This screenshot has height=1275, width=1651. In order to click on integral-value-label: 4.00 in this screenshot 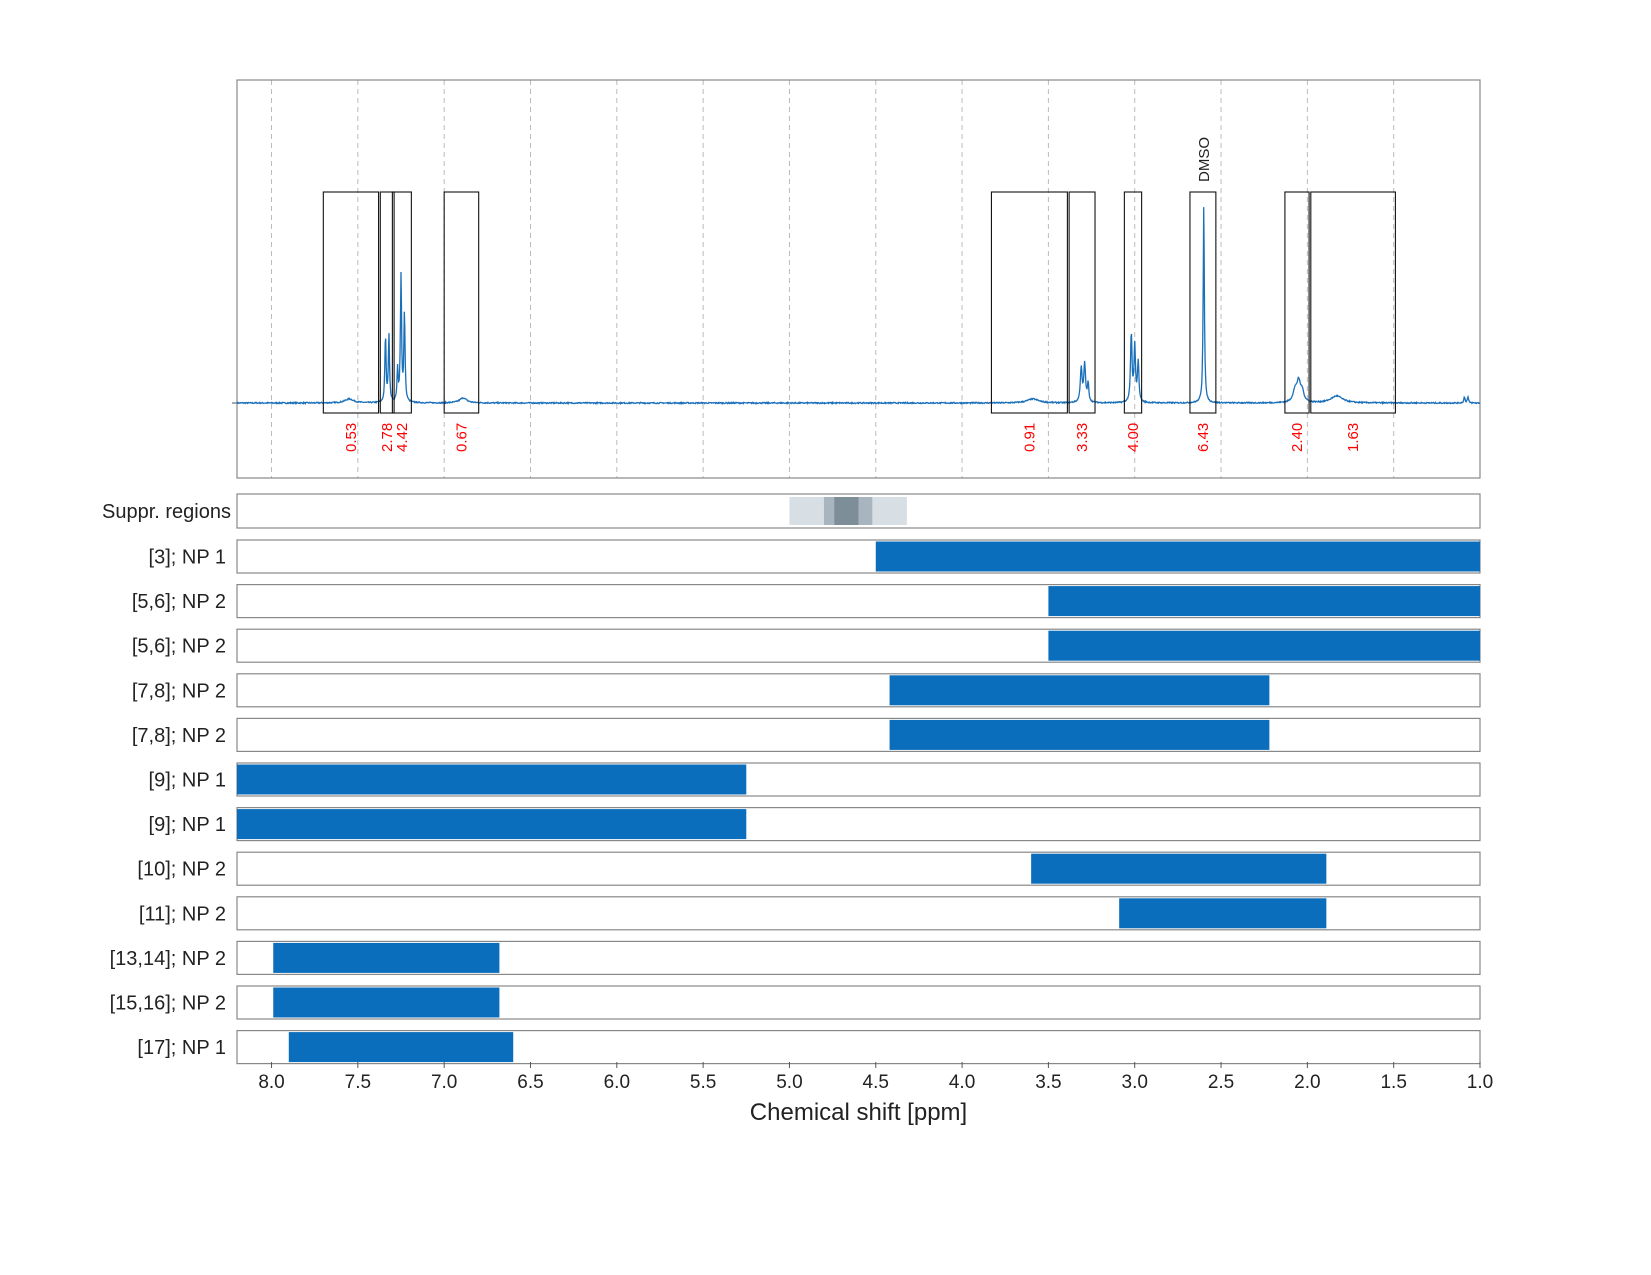, I will do `click(1133, 437)`.